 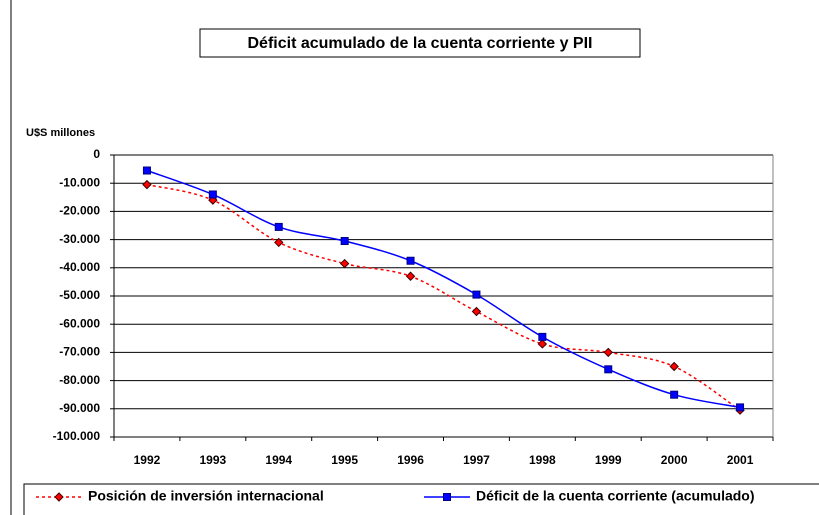 I want to click on legend-label: Posición de inversión internacional, so click(x=206, y=496).